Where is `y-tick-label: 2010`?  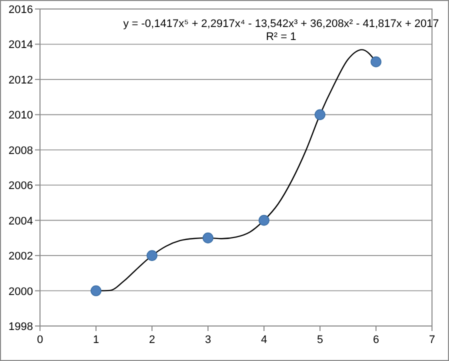 y-tick-label: 2010 is located at coordinates (20, 116).